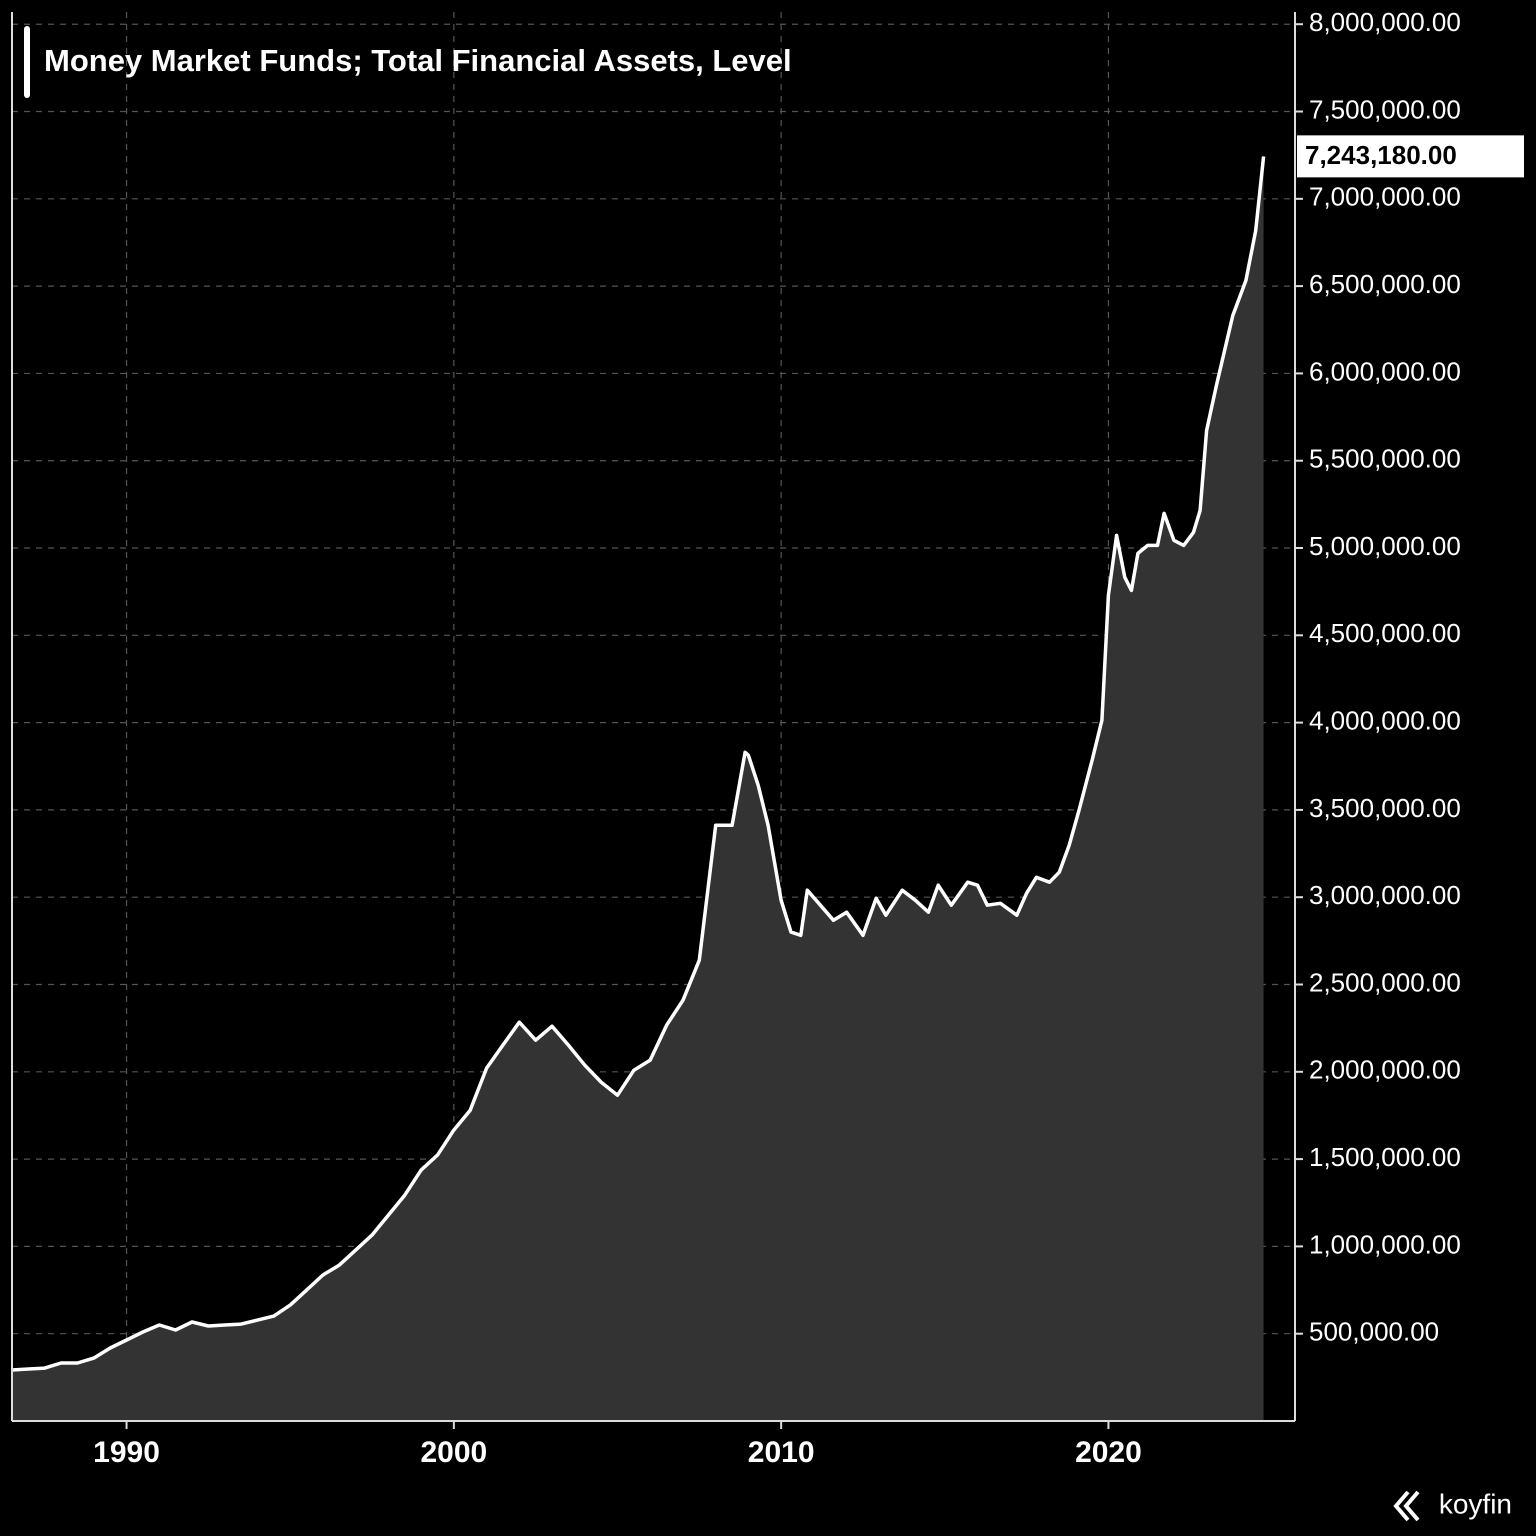  Describe the element at coordinates (1385, 808) in the screenshot. I see `y-tick-label: 3,500,000.00` at that location.